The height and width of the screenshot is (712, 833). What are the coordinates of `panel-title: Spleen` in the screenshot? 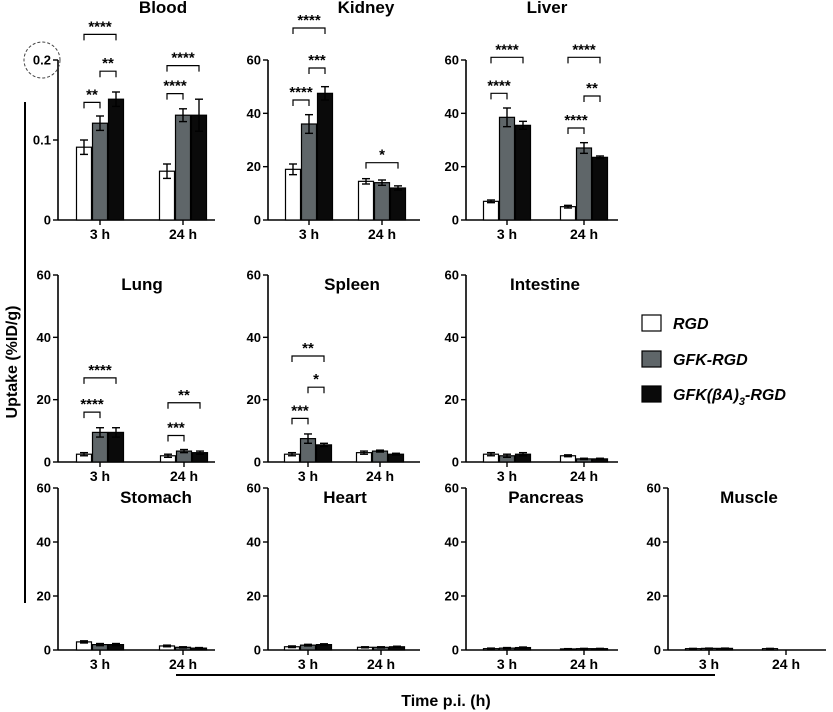 It's located at (352, 284).